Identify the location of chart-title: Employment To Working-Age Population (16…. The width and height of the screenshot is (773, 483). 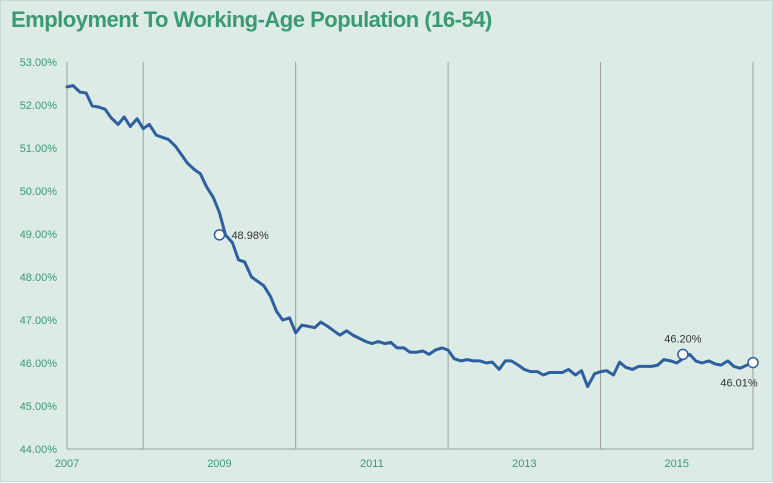
(251, 19).